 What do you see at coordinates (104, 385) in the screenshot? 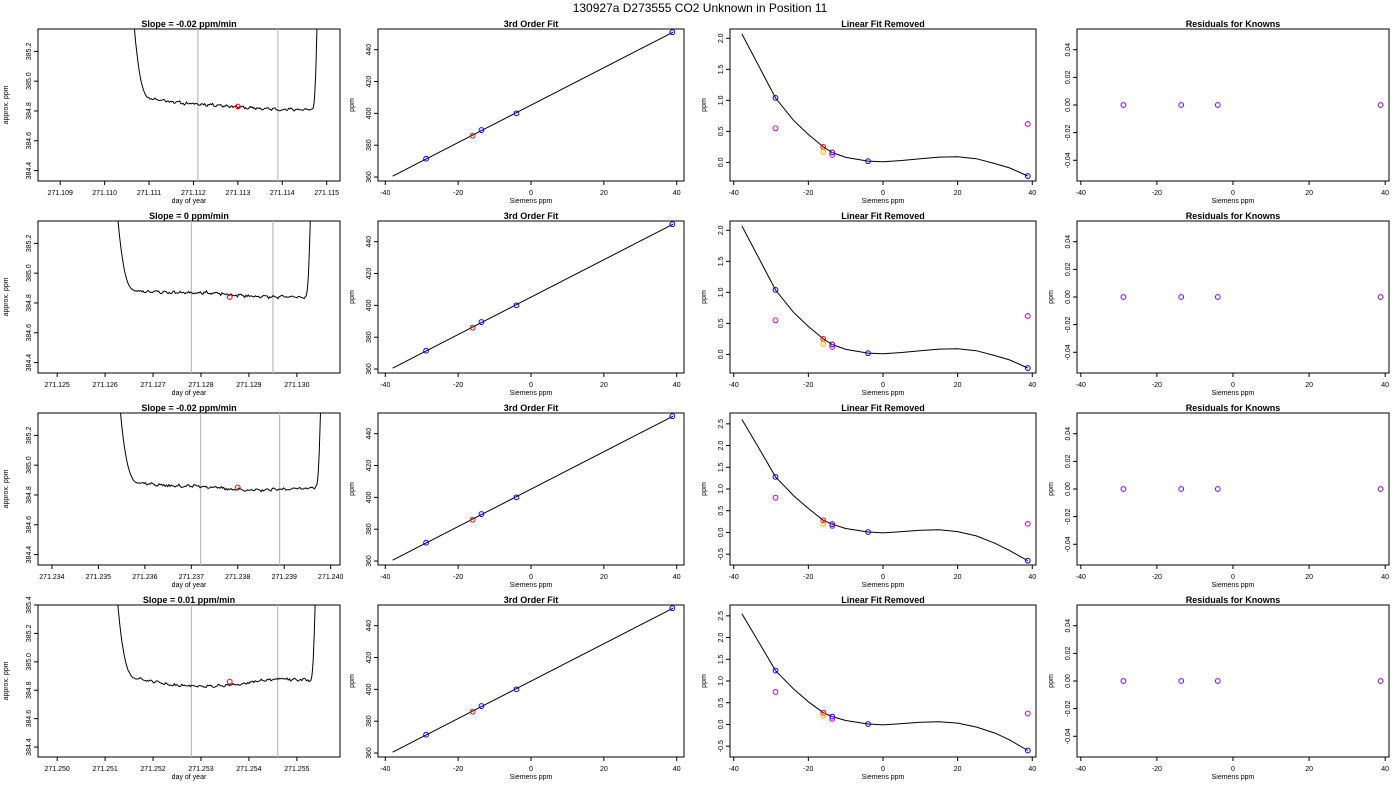
I see `x-tick-label: 271.126` at bounding box center [104, 385].